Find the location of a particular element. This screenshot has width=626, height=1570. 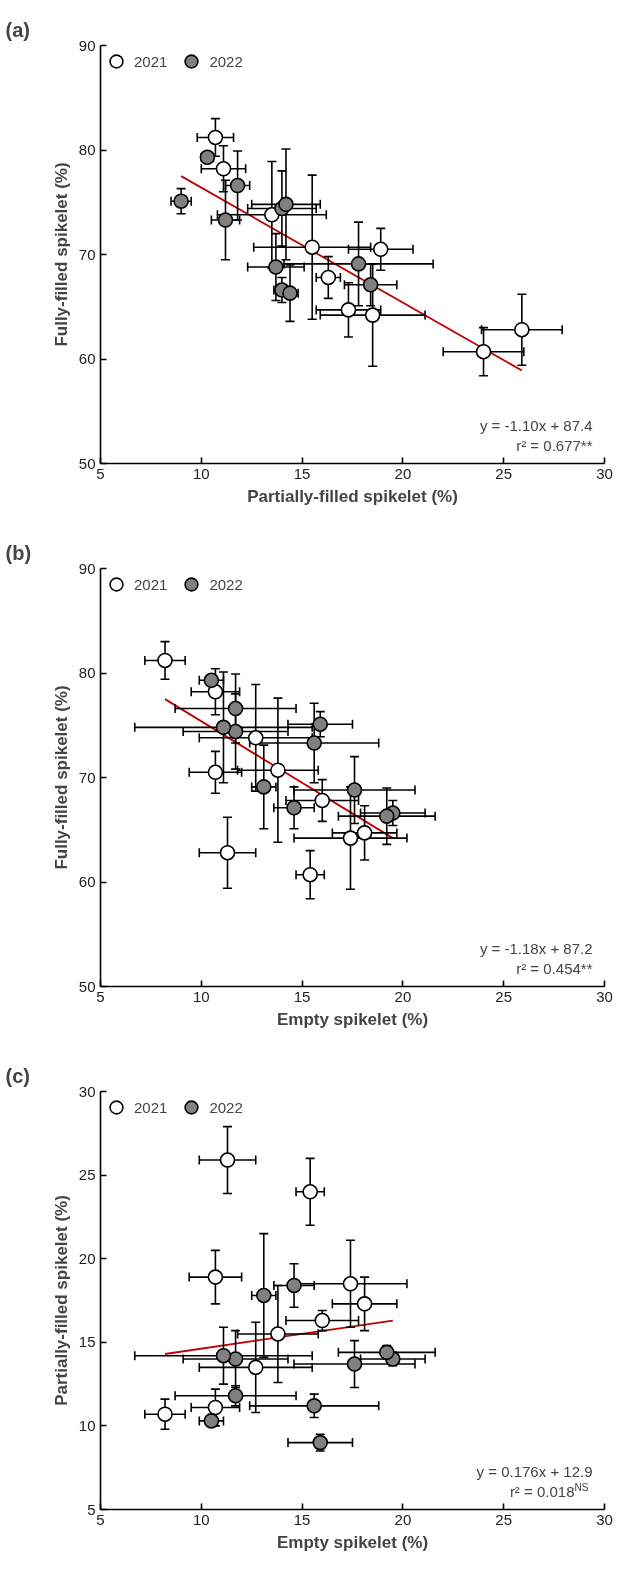

annotation: y = -1.10x + 87.4 is located at coordinates (536, 425).